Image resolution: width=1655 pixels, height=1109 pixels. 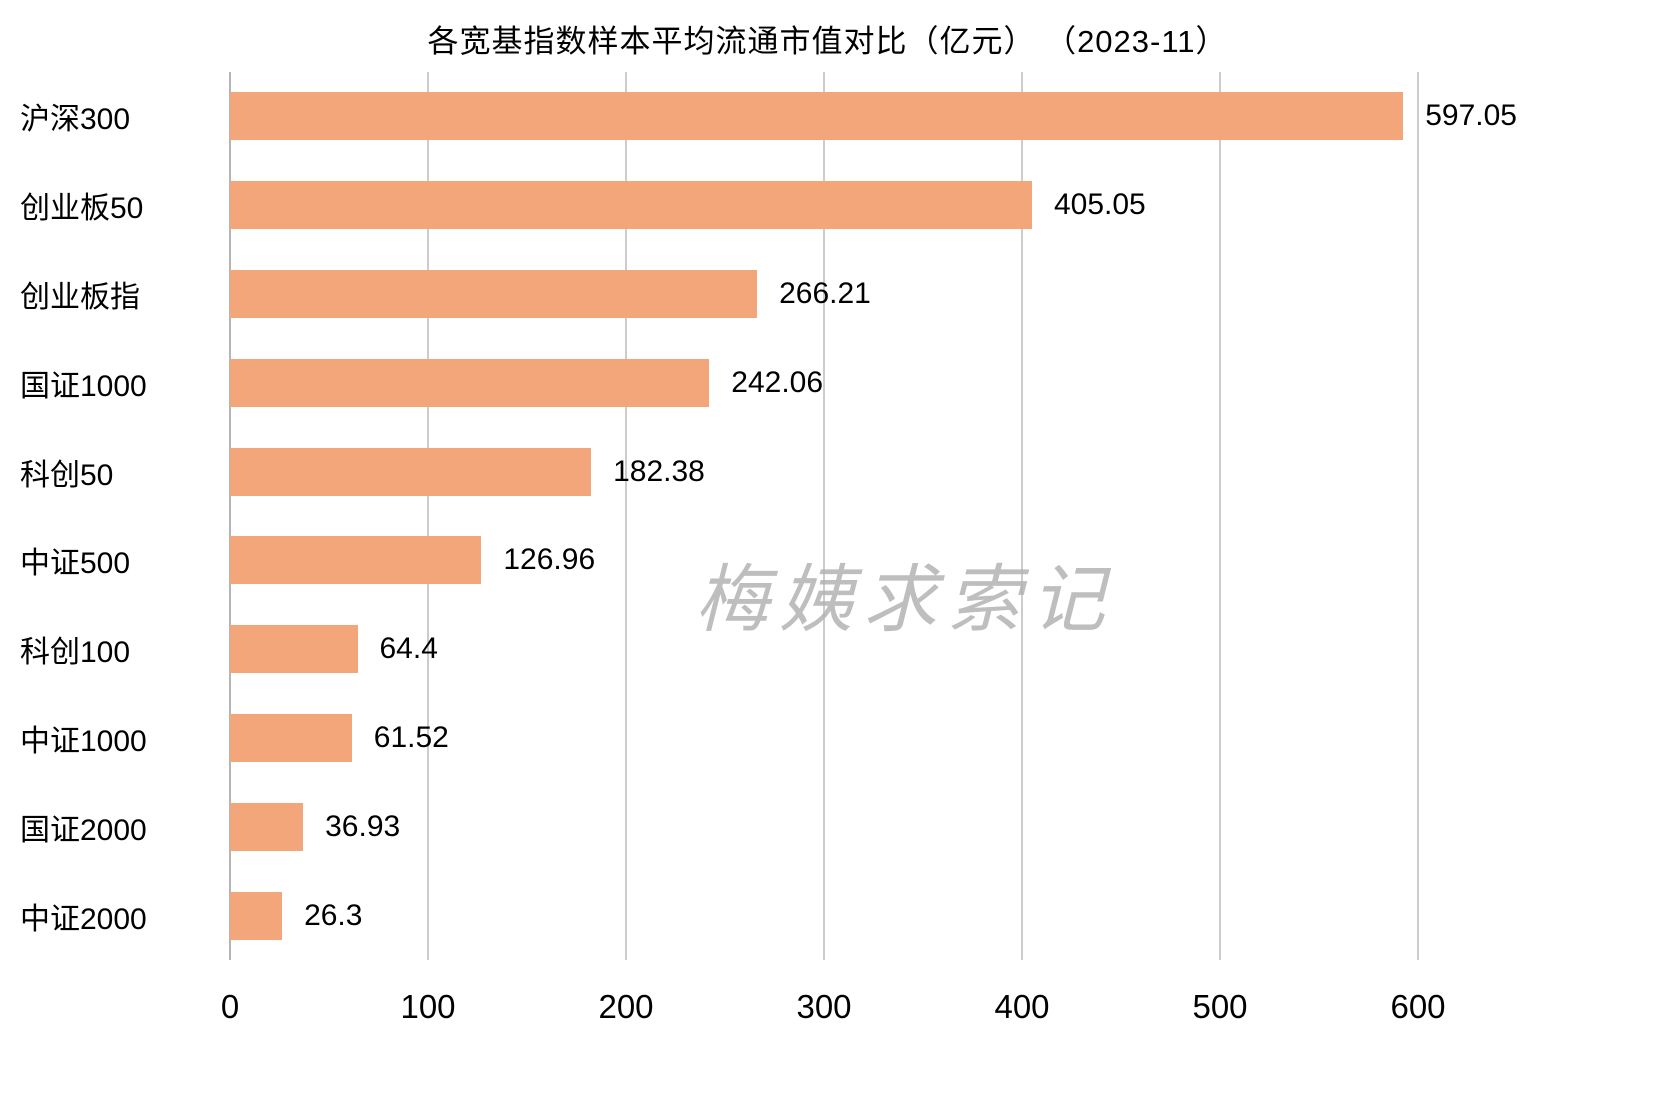 What do you see at coordinates (83, 741) in the screenshot?
I see `category-label: 中证1000` at bounding box center [83, 741].